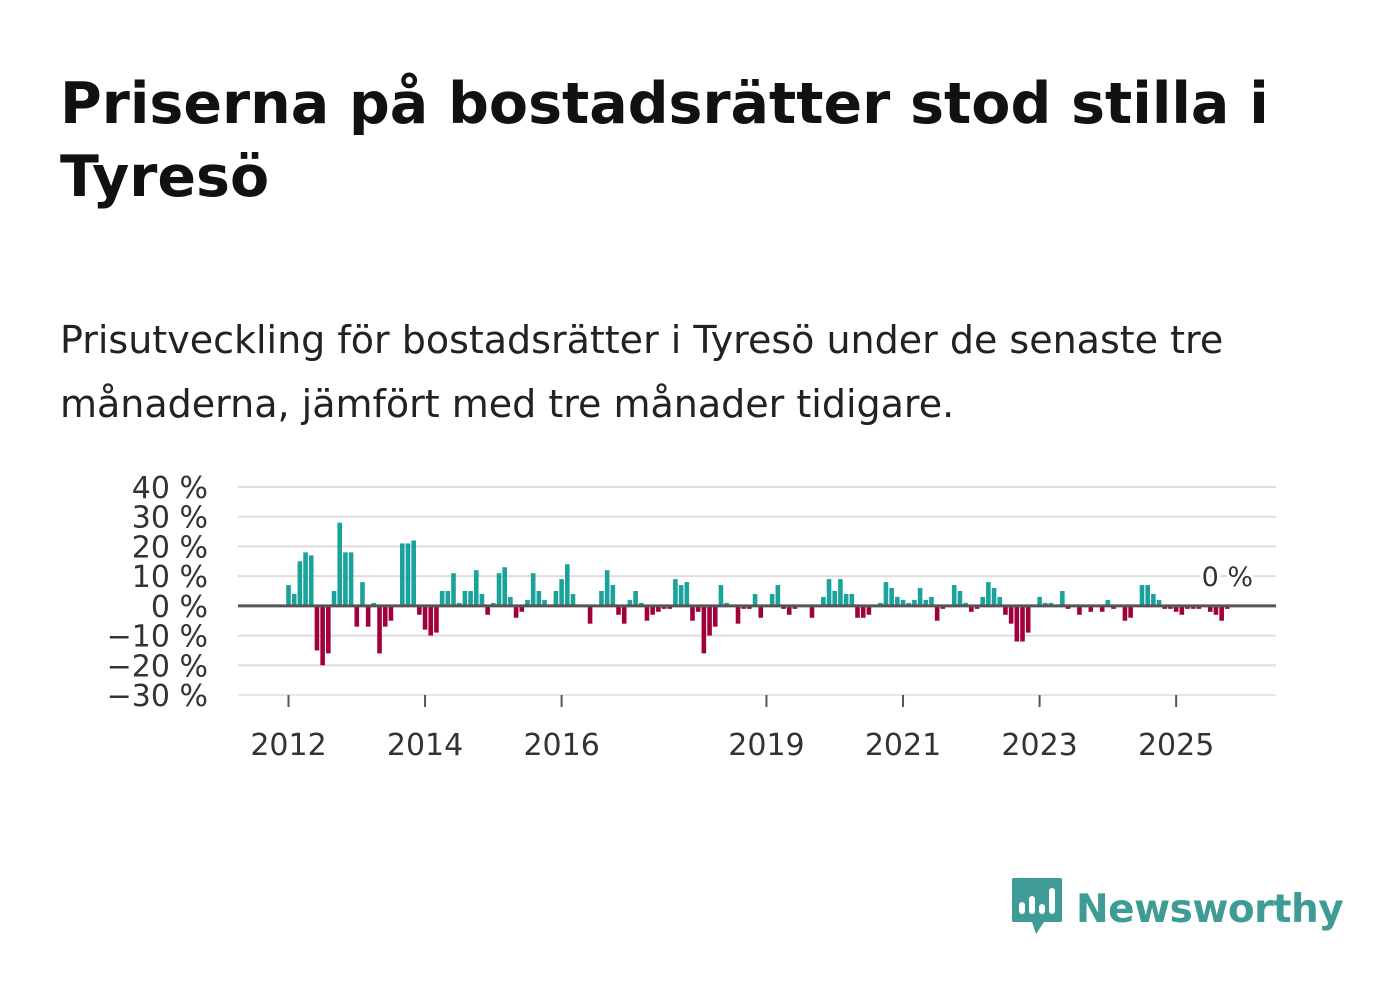  Describe the element at coordinates (1039, 745) in the screenshot. I see `x-tick-label: 2023` at that location.